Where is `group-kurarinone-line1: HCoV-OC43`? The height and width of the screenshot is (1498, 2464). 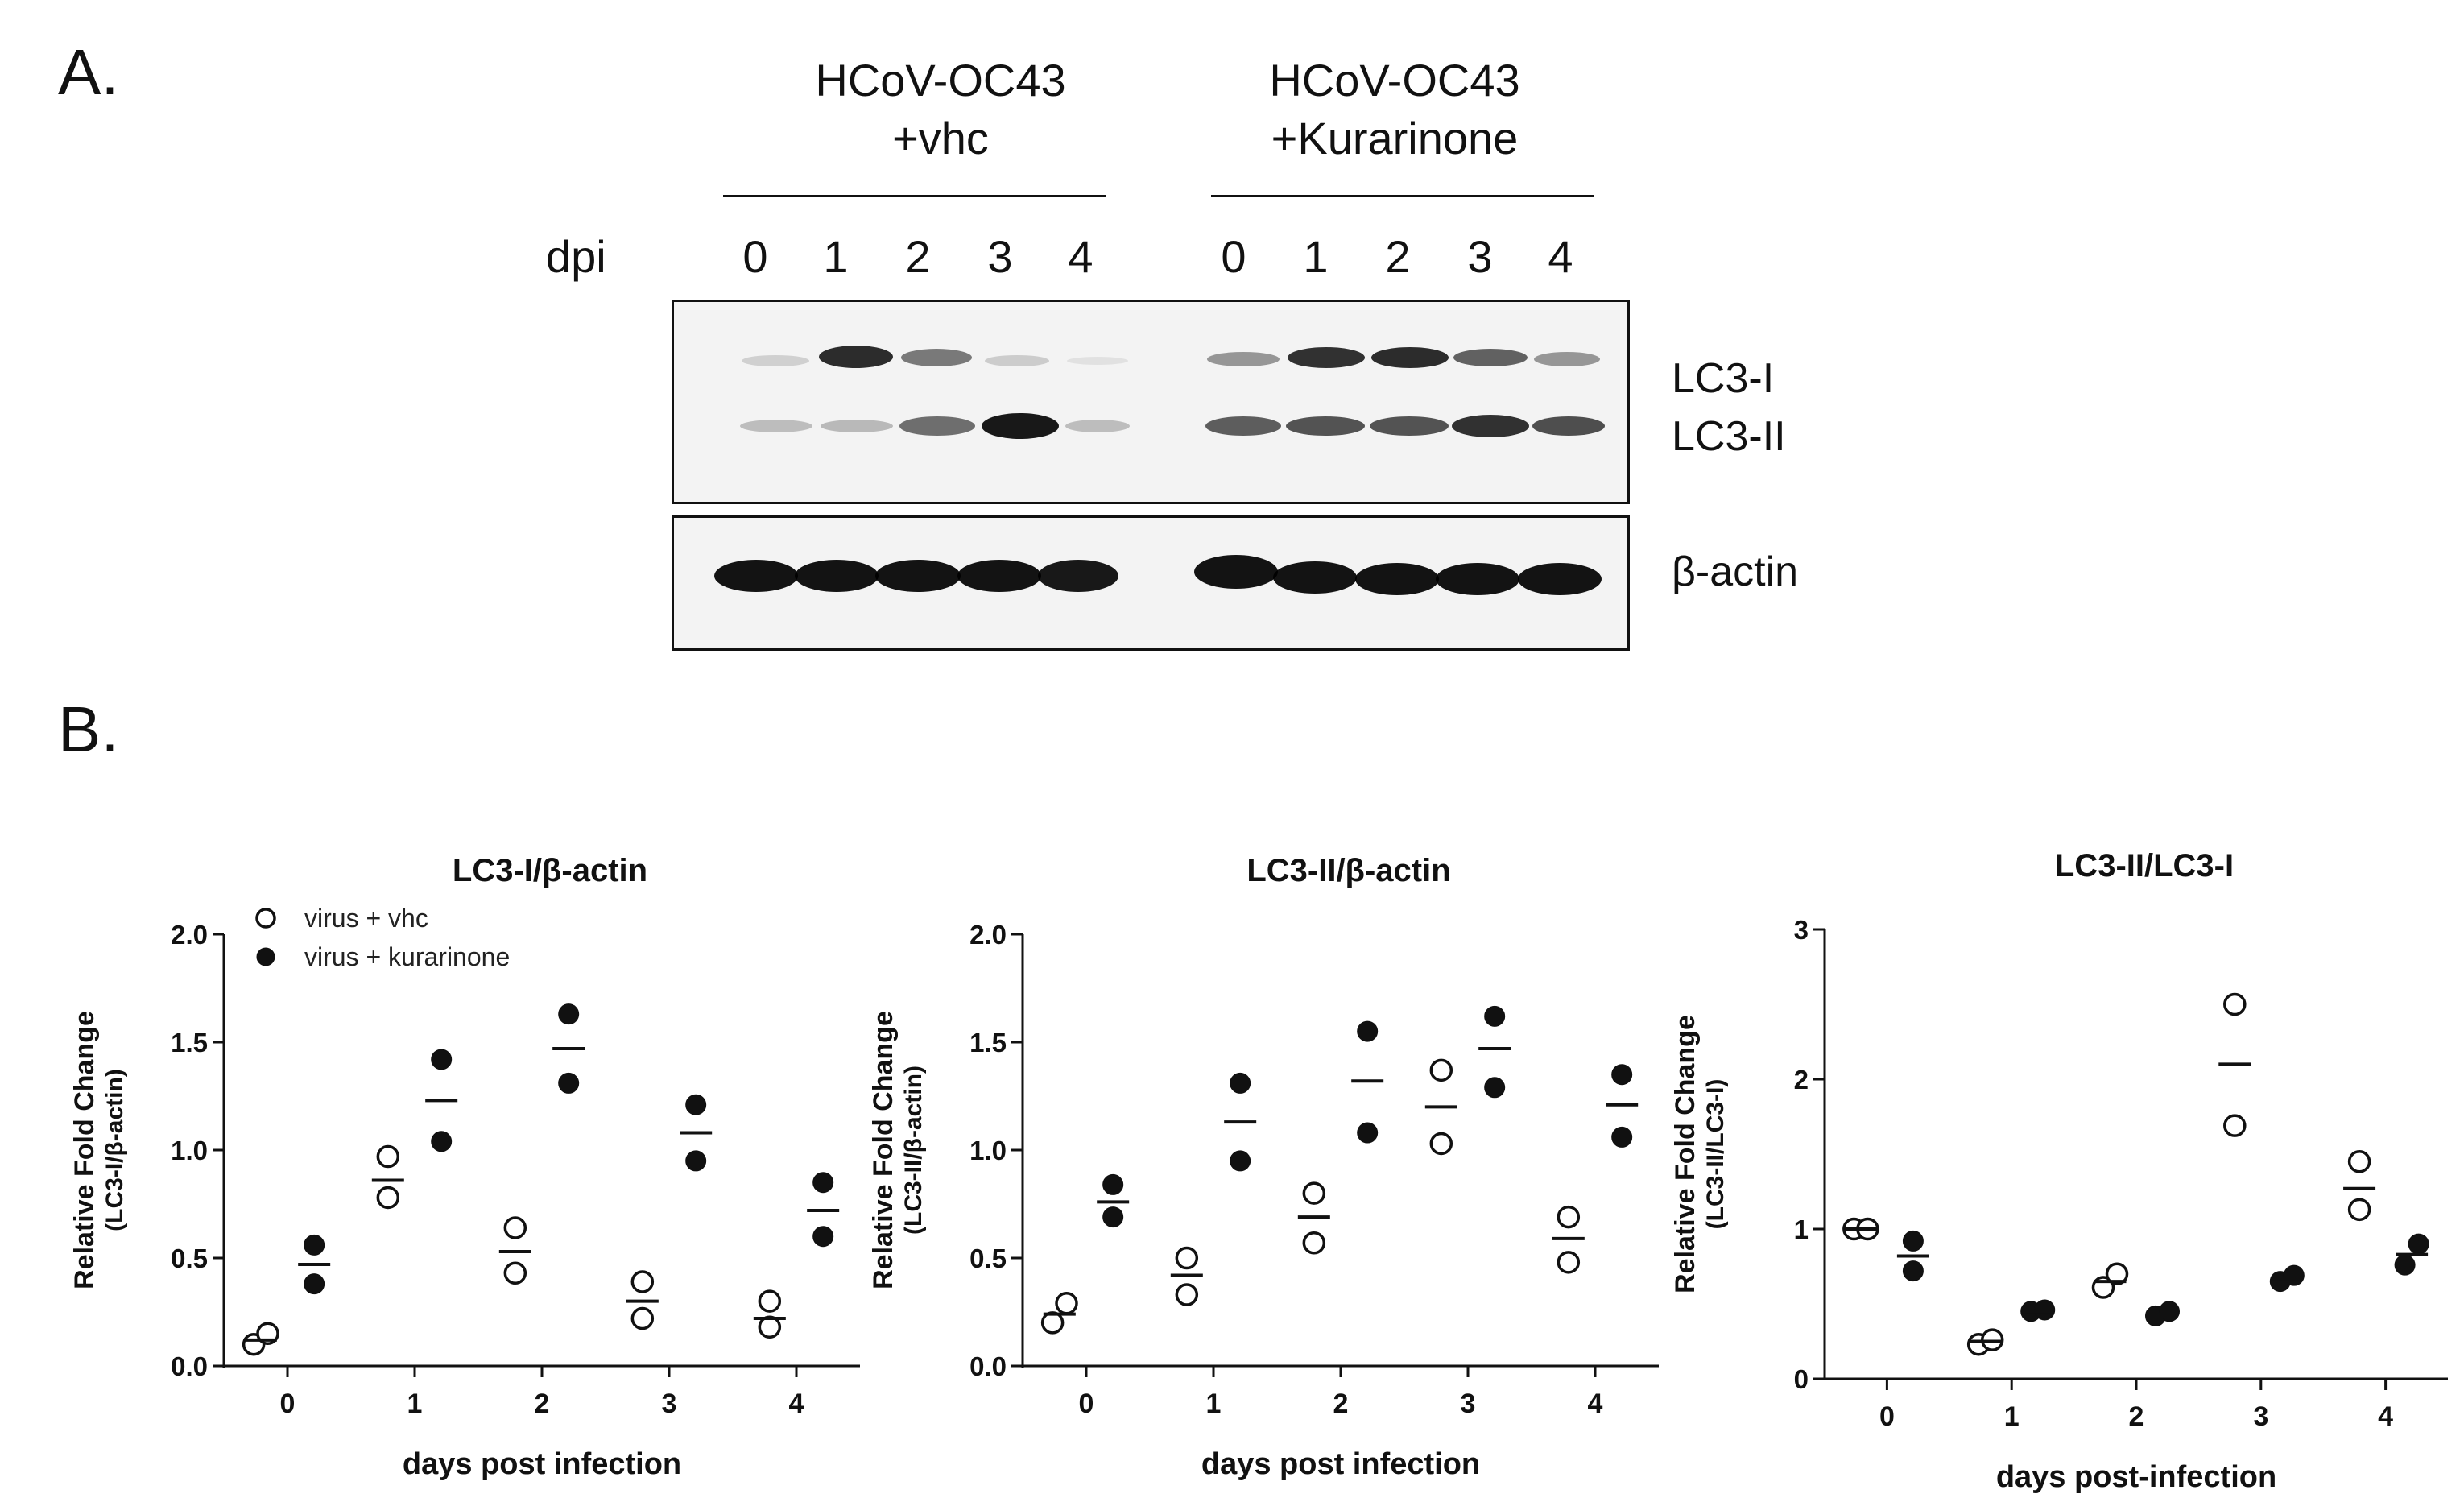
group-kurarinone-line1: HCoV-OC43 is located at coordinates (1394, 80).